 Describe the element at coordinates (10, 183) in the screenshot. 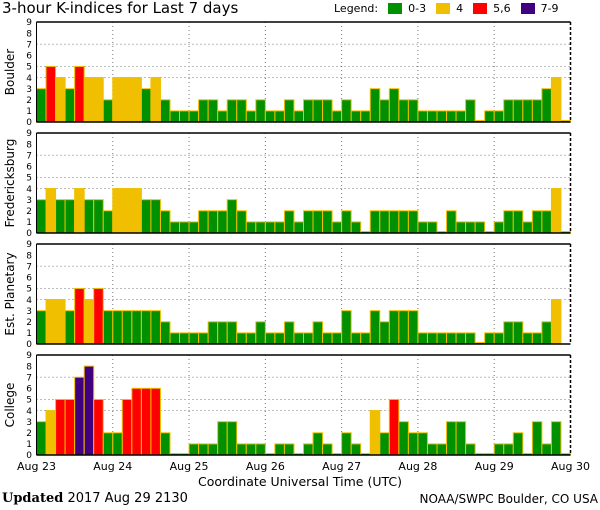

I see `panel-label: Fredericksburg` at that location.